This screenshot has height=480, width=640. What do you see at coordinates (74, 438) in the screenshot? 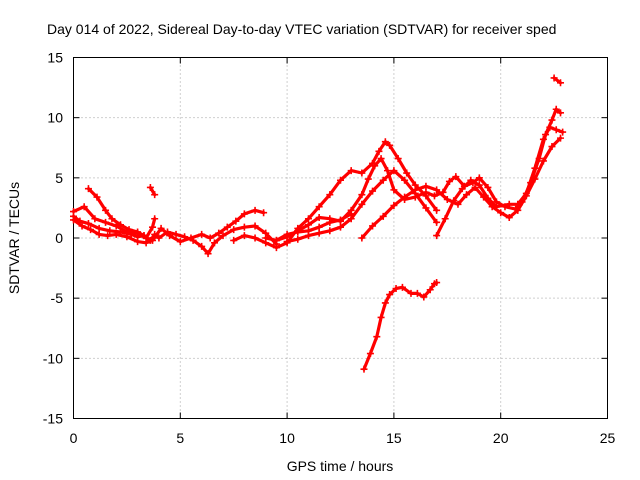
I see `x-tick-label: 0` at bounding box center [74, 438].